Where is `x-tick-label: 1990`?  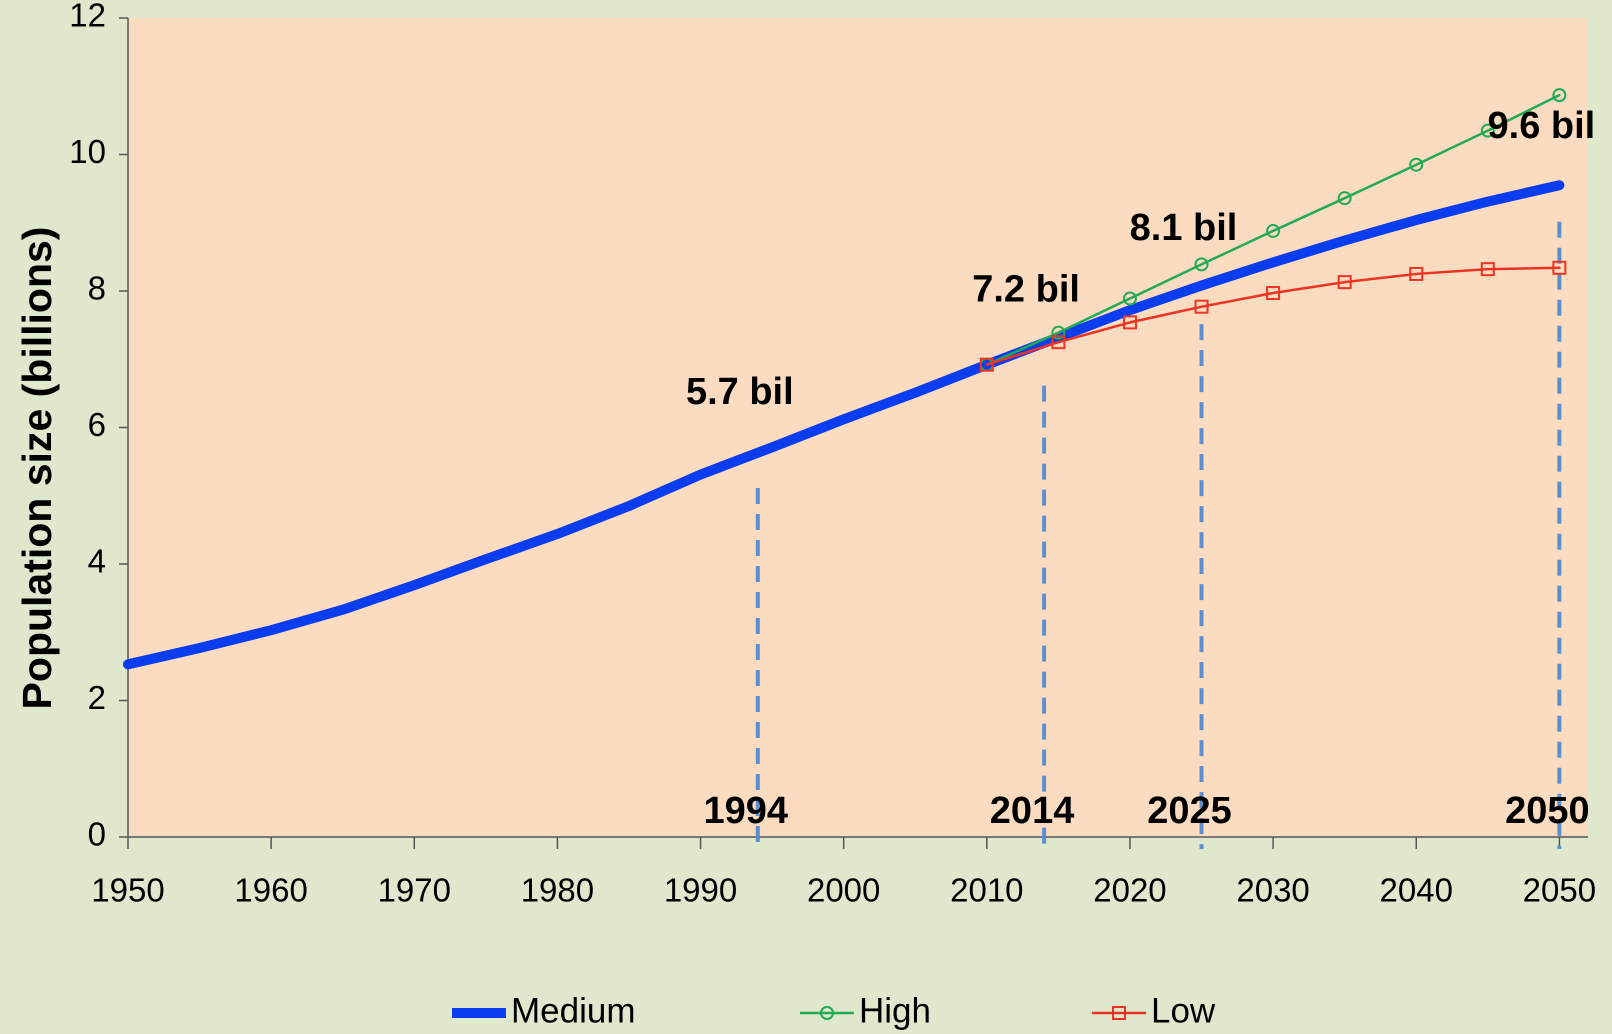 x-tick-label: 1990 is located at coordinates (700, 890).